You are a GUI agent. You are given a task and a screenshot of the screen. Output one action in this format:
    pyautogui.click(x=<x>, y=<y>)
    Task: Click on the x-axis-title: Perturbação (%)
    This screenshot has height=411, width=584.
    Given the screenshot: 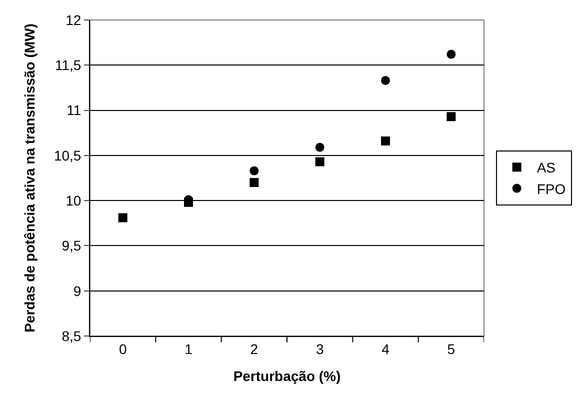 What is the action you would take?
    pyautogui.click(x=287, y=376)
    